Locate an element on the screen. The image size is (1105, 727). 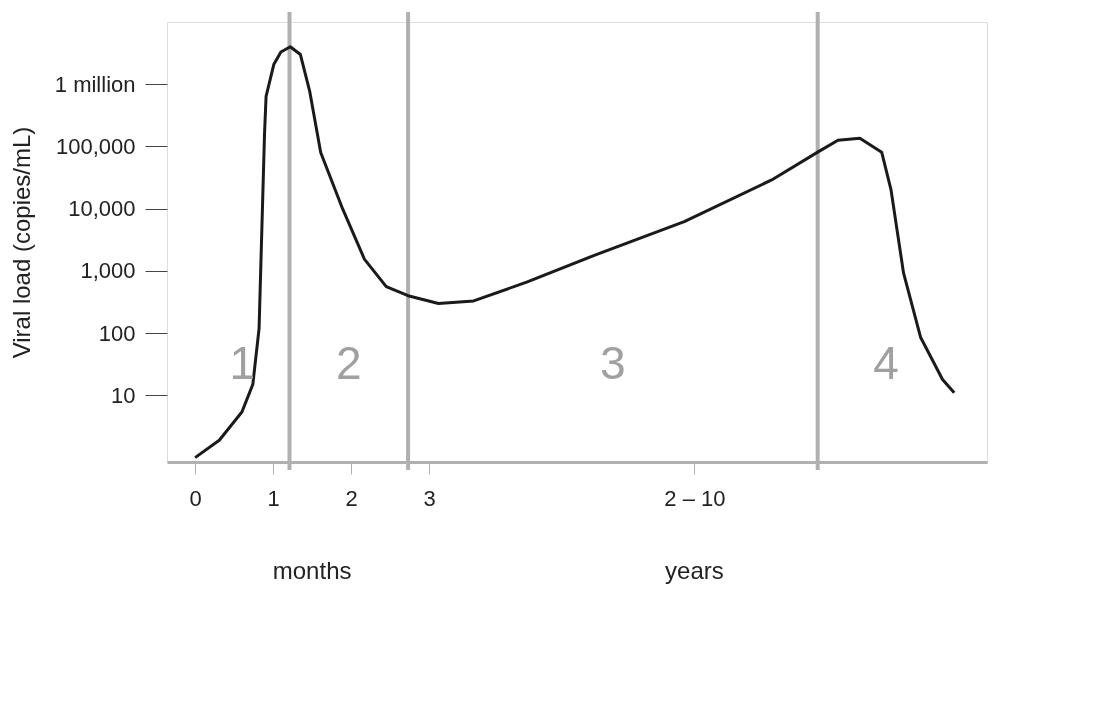
x-tick-label: 0 is located at coordinates (195, 498).